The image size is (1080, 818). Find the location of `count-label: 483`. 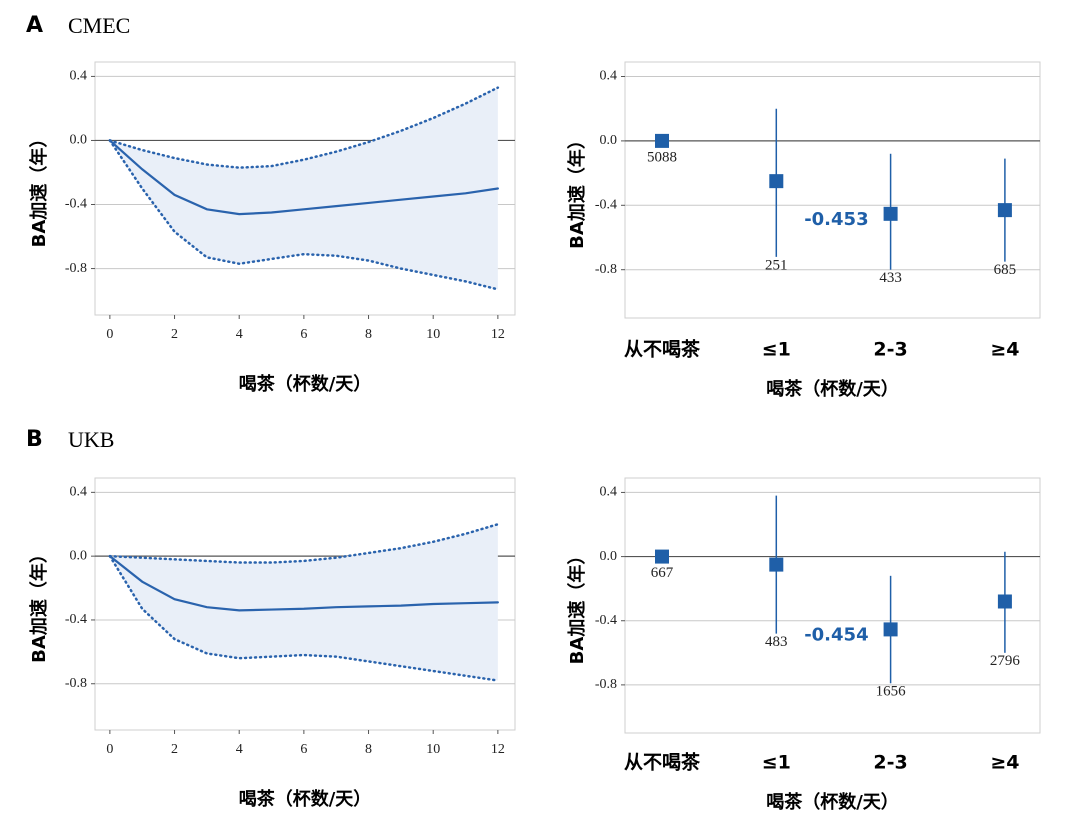

count-label: 483 is located at coordinates (776, 642).